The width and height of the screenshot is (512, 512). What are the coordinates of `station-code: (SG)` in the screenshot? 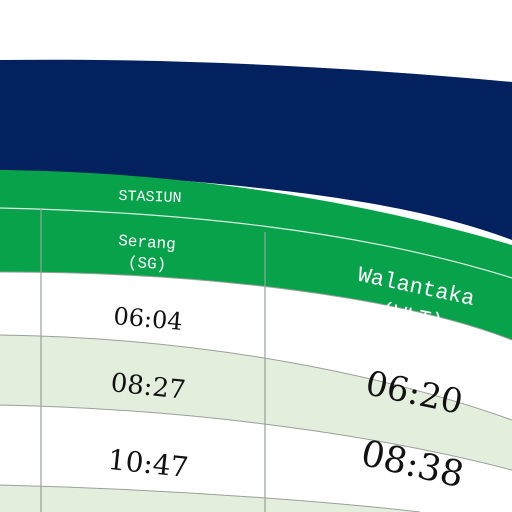 It's located at (147, 264).